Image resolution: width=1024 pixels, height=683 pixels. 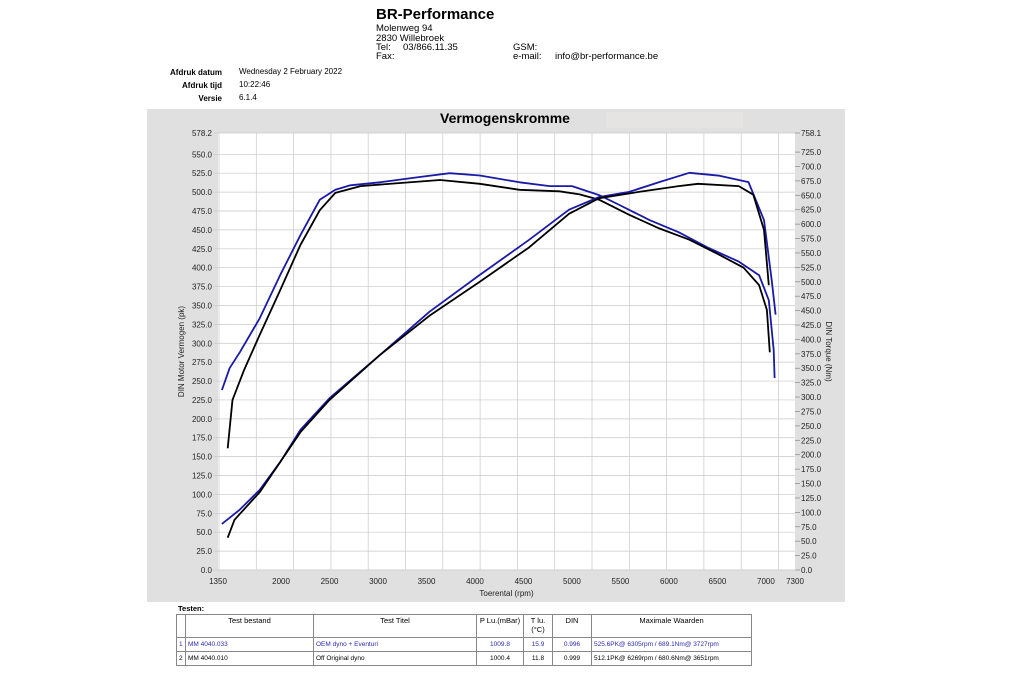 What do you see at coordinates (828, 351) in the screenshot?
I see `y2-axis-label: DIN Torque (Nm)` at bounding box center [828, 351].